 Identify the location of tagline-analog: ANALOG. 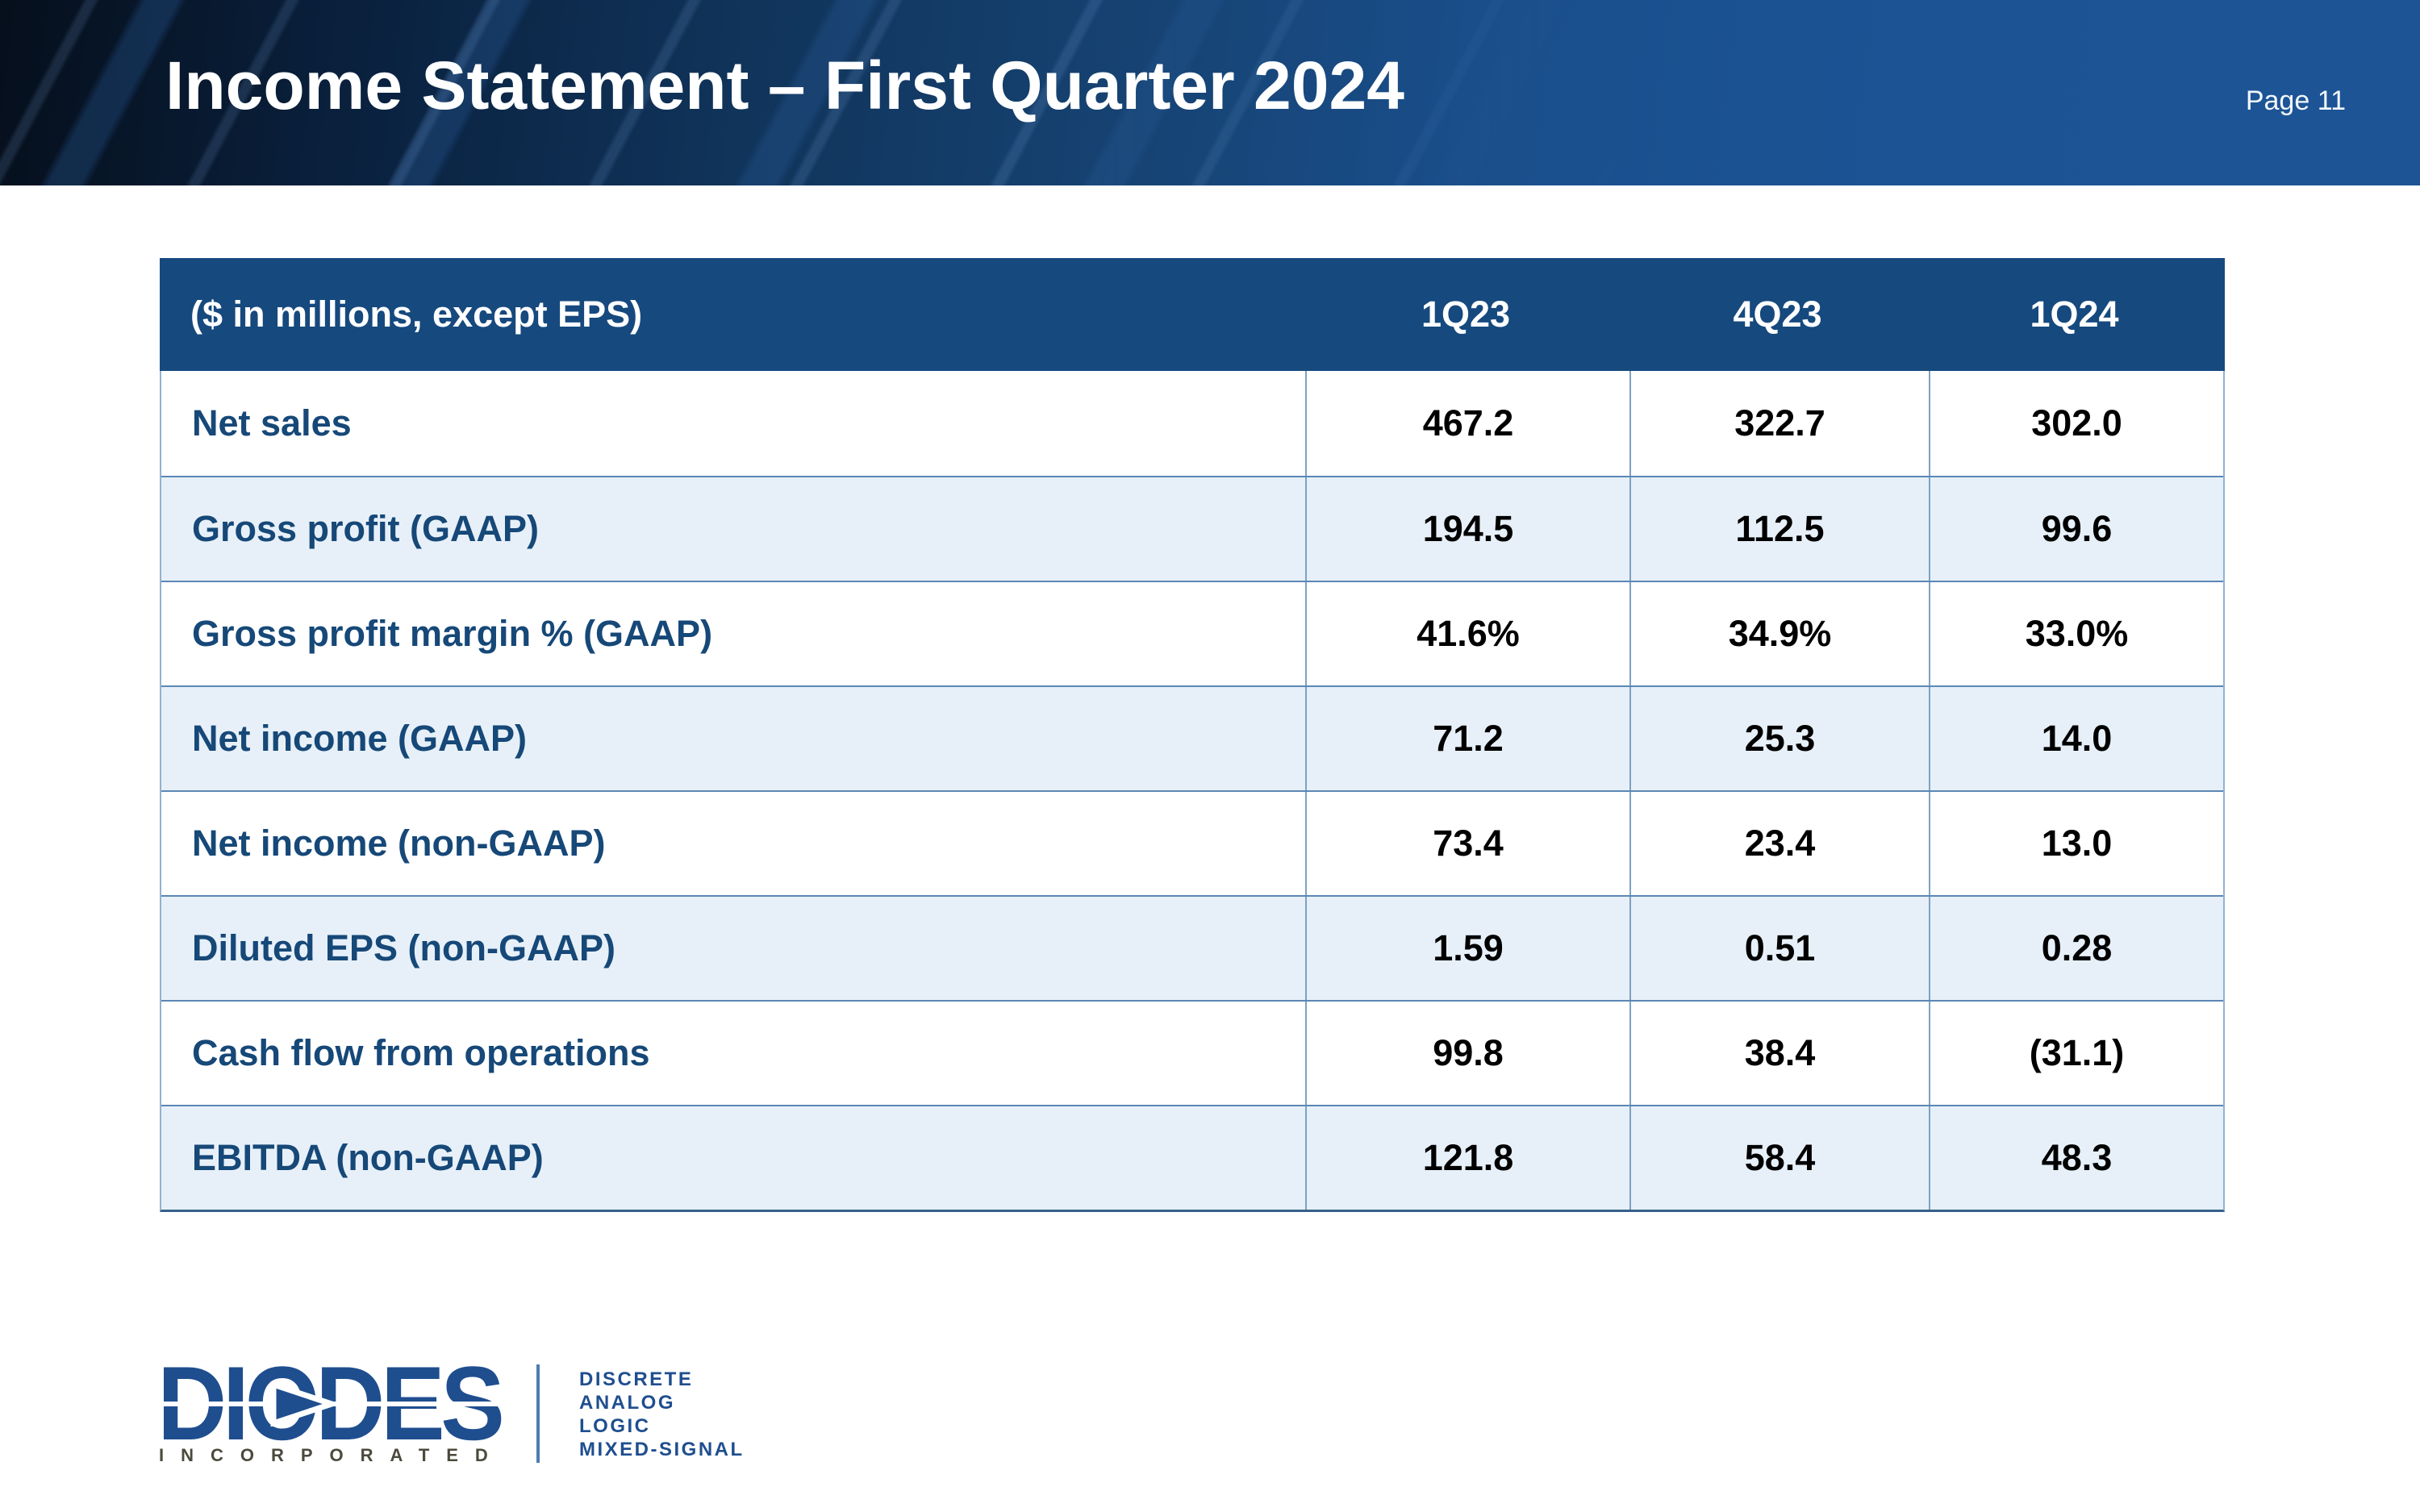
(627, 1403).